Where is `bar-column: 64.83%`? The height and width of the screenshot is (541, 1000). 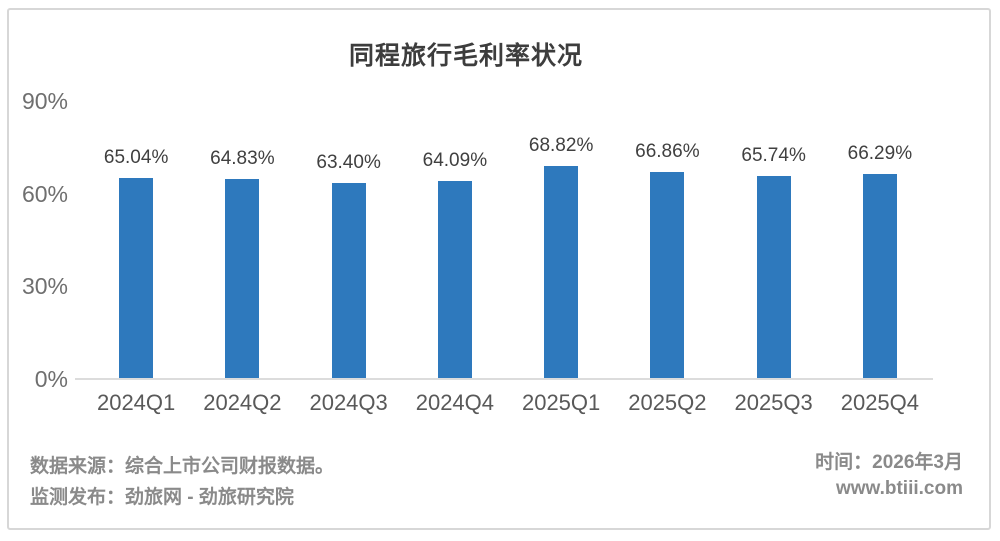 bar-column: 64.83% is located at coordinates (242, 240).